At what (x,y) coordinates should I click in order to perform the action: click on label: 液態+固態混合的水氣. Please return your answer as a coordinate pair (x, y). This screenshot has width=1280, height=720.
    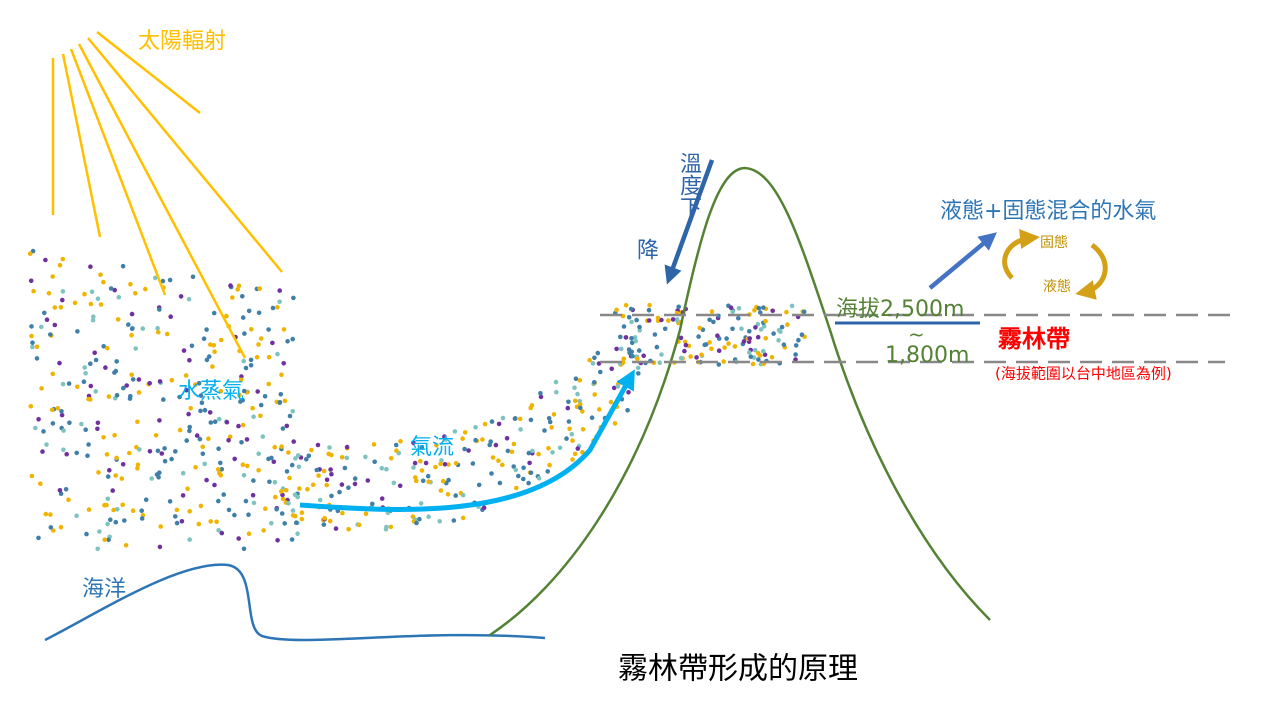
    Looking at the image, I should click on (1048, 211).